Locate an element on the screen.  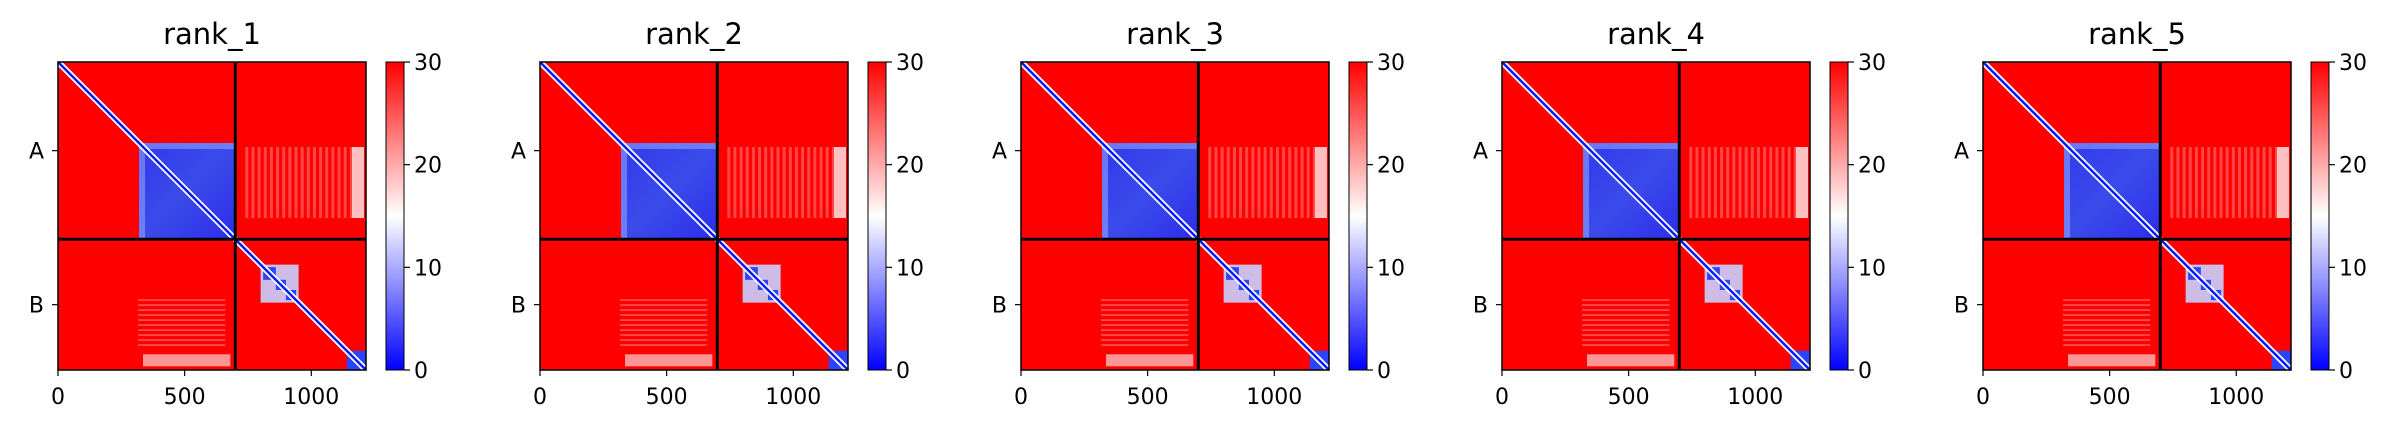
x-tick-label: 1000 is located at coordinates (311, 397).